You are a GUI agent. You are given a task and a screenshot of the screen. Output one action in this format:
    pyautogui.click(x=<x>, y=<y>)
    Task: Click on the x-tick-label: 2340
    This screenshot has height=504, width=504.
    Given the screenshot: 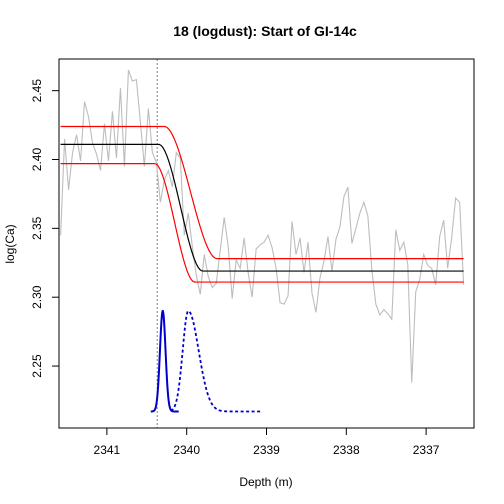 What is the action you would take?
    pyautogui.click(x=186, y=450)
    